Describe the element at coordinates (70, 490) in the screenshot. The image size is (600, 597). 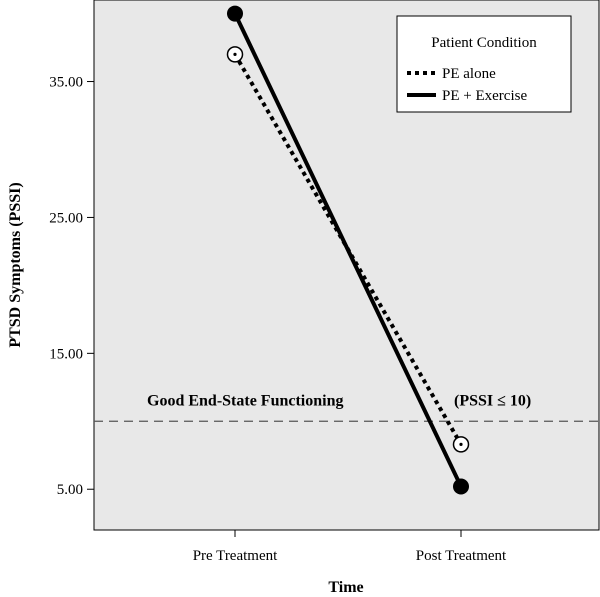
I see `y-tick-label: 5.00` at that location.